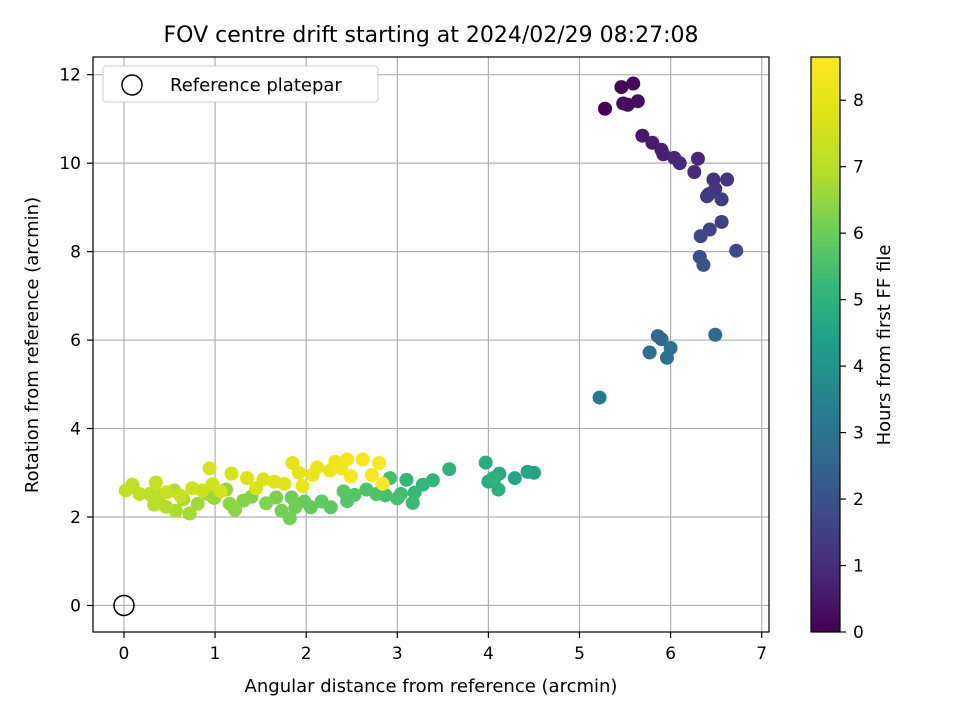  I want to click on y-tick-label: 4, so click(75, 430).